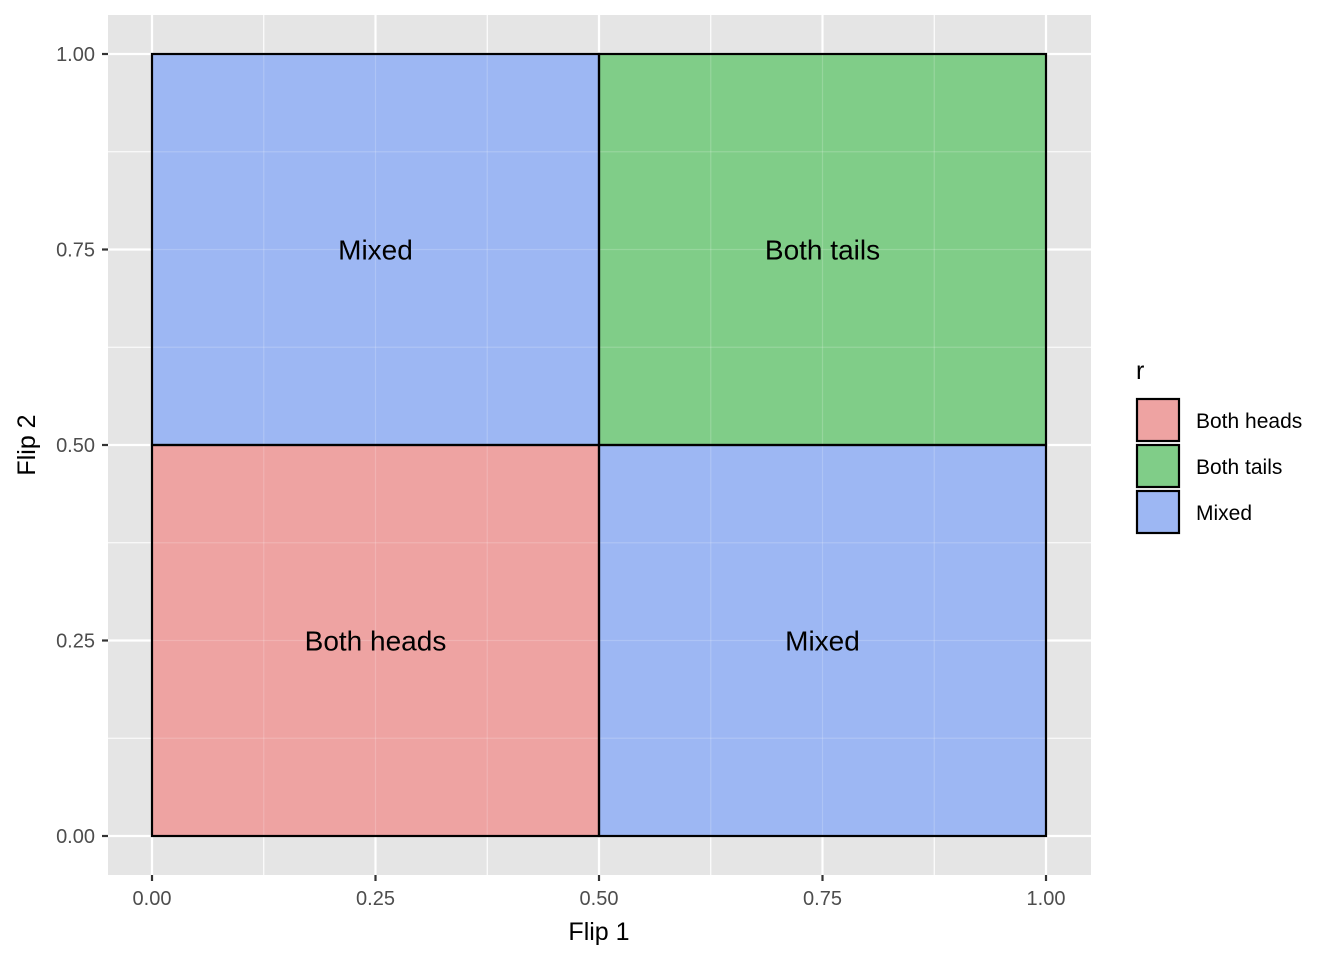 This screenshot has width=1344, height=960. I want to click on y-tick-label: 0.75, so click(75, 251).